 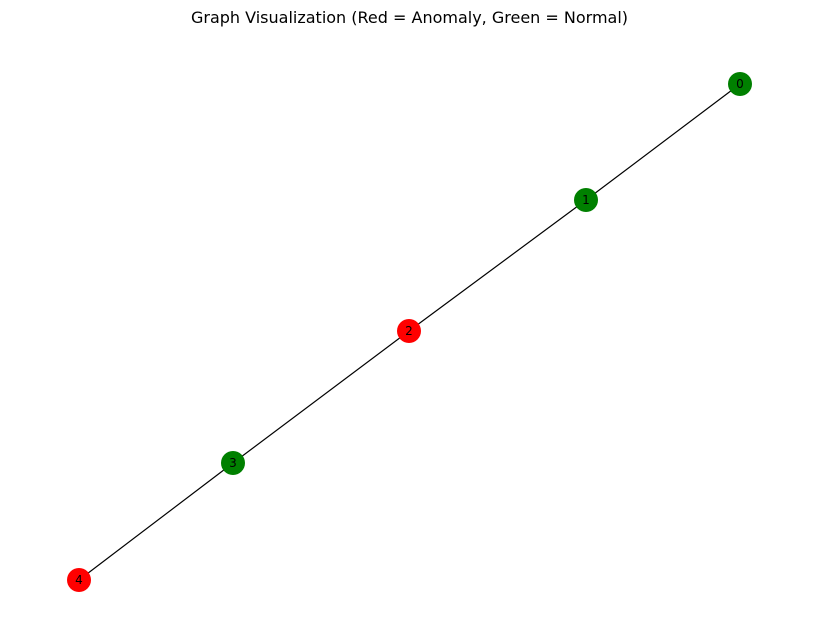 I want to click on node-label-1: 1, so click(x=586, y=200).